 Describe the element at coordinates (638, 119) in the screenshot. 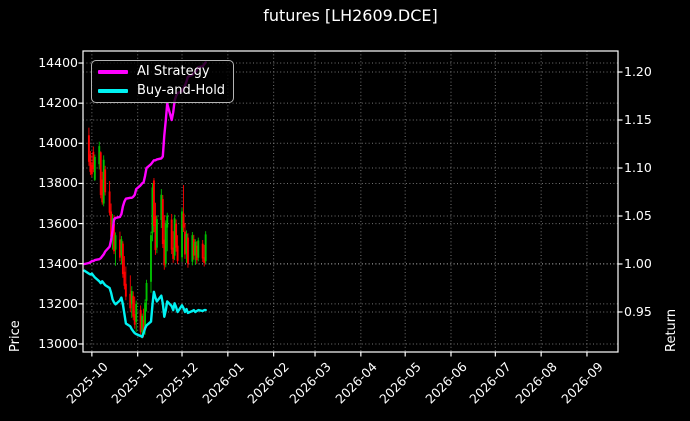

I see `return-tick-label: 1.15` at that location.